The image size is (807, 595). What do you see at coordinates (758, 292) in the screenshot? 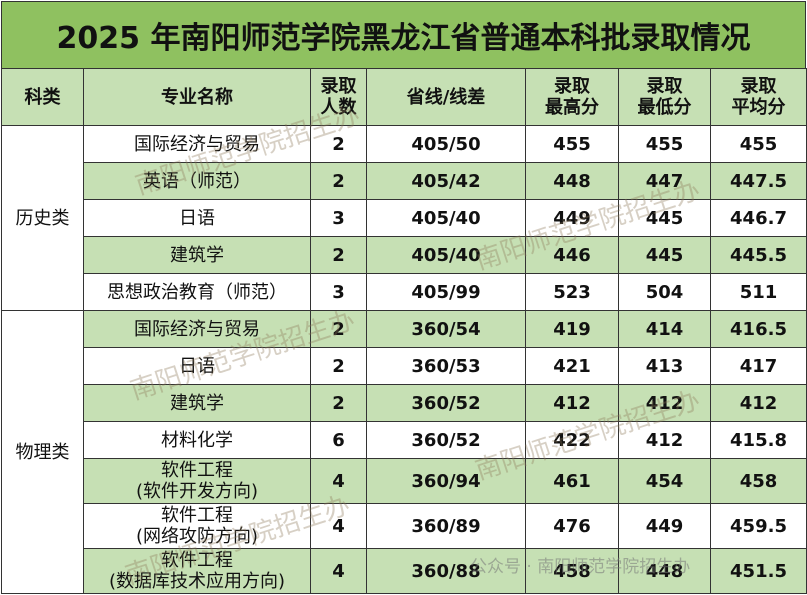
I see `value-cell: 511` at bounding box center [758, 292].